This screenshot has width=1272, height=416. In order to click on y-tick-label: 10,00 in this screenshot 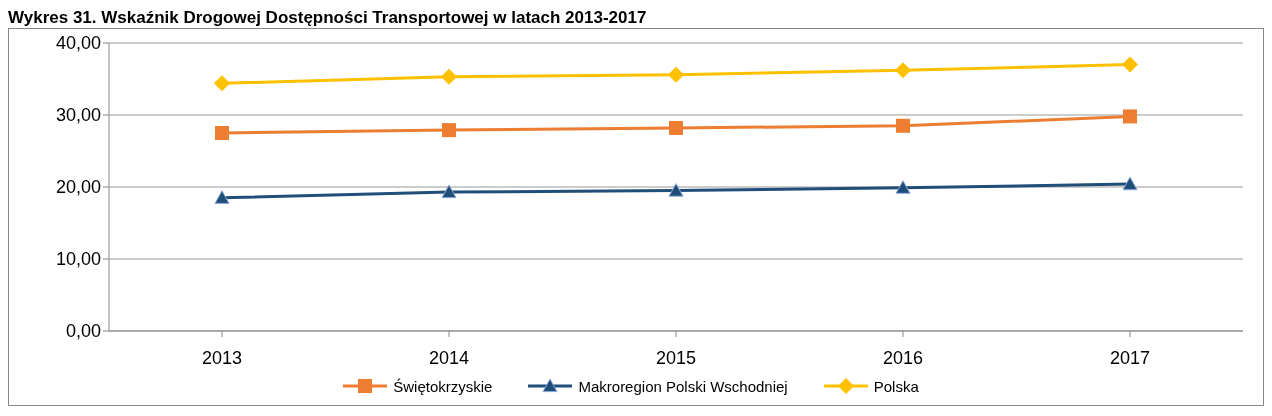, I will do `click(78, 259)`.